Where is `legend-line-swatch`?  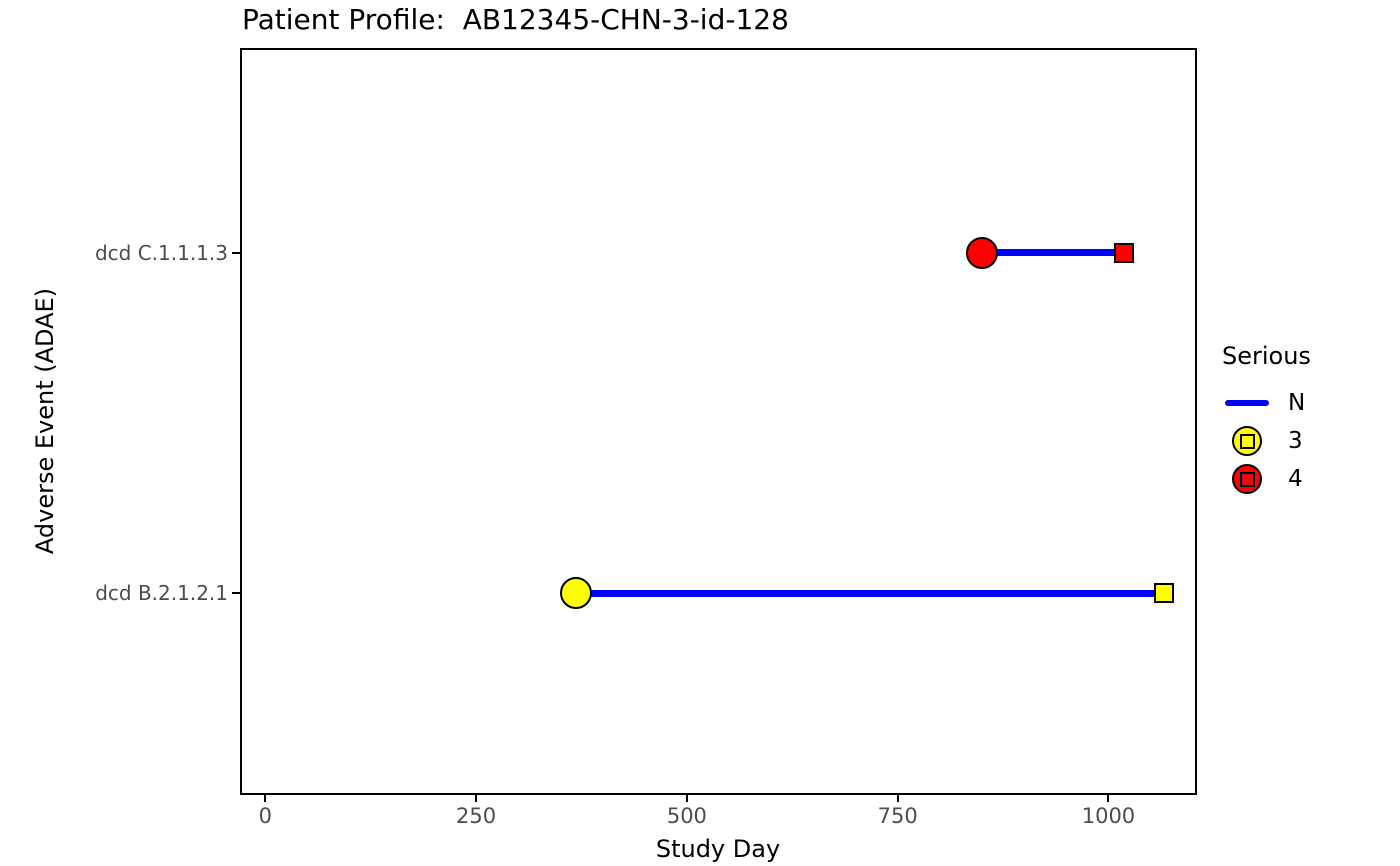 legend-line-swatch is located at coordinates (1247, 403).